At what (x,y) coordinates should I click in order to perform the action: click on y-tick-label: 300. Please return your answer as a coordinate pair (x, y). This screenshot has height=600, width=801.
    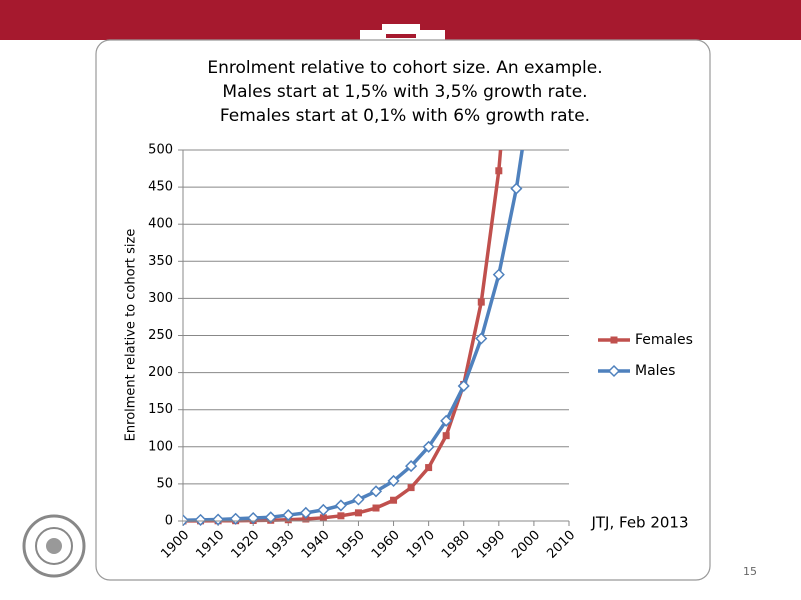
    Looking at the image, I should click on (160, 298).